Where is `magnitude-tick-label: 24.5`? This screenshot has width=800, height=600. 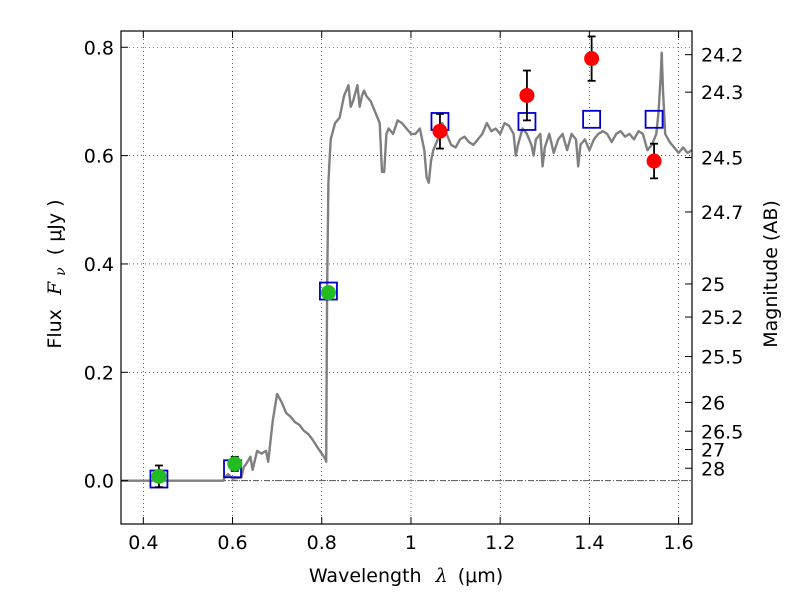 magnitude-tick-label: 24.5 is located at coordinates (722, 159).